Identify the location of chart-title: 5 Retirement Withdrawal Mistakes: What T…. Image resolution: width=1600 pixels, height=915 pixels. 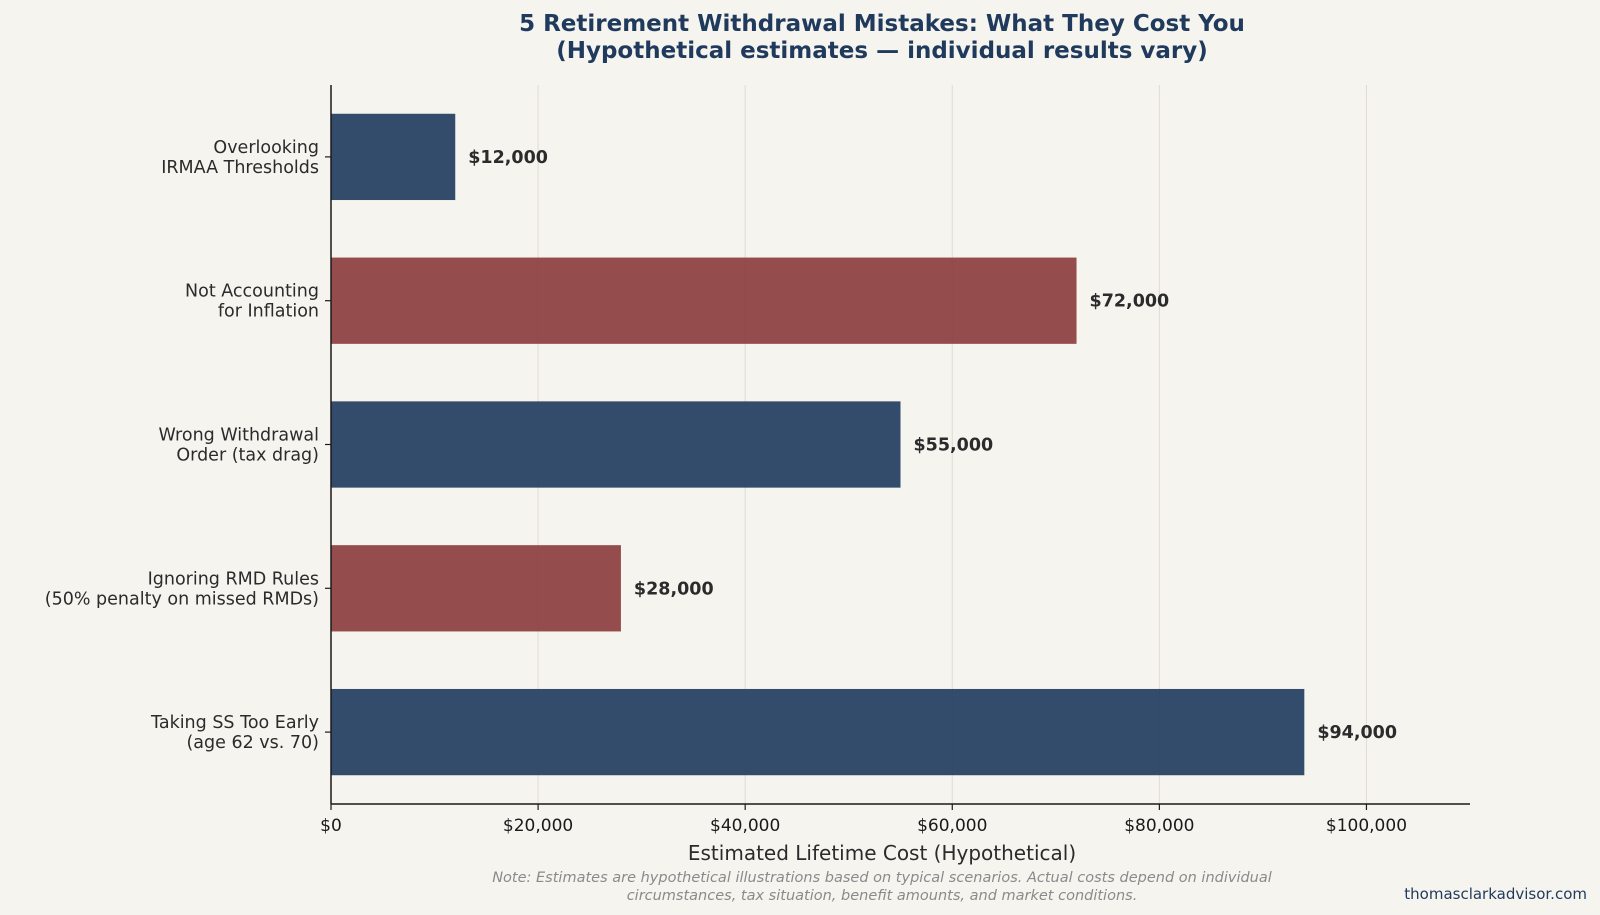
(882, 24).